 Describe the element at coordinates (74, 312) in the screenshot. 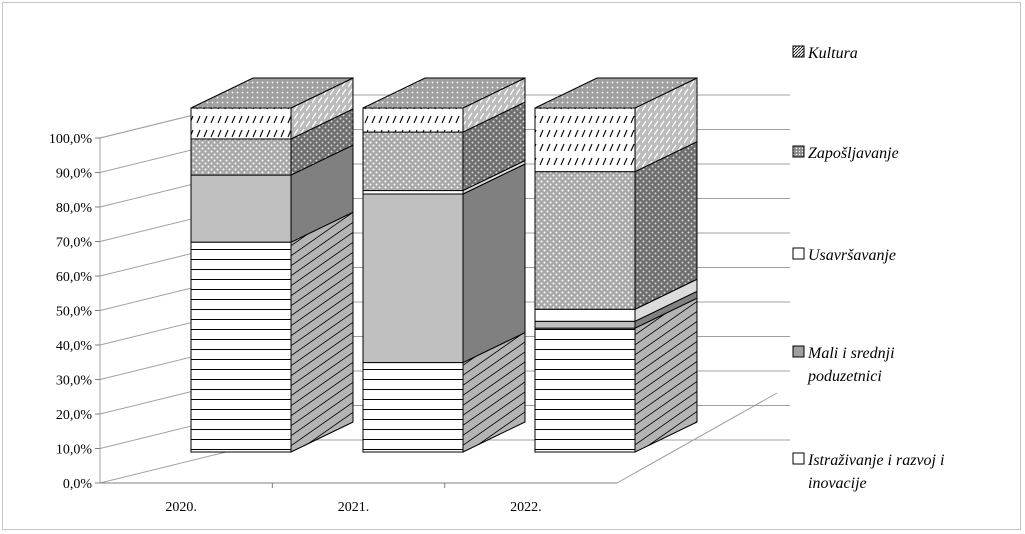

I see `y-tick-label: 50,0%` at that location.